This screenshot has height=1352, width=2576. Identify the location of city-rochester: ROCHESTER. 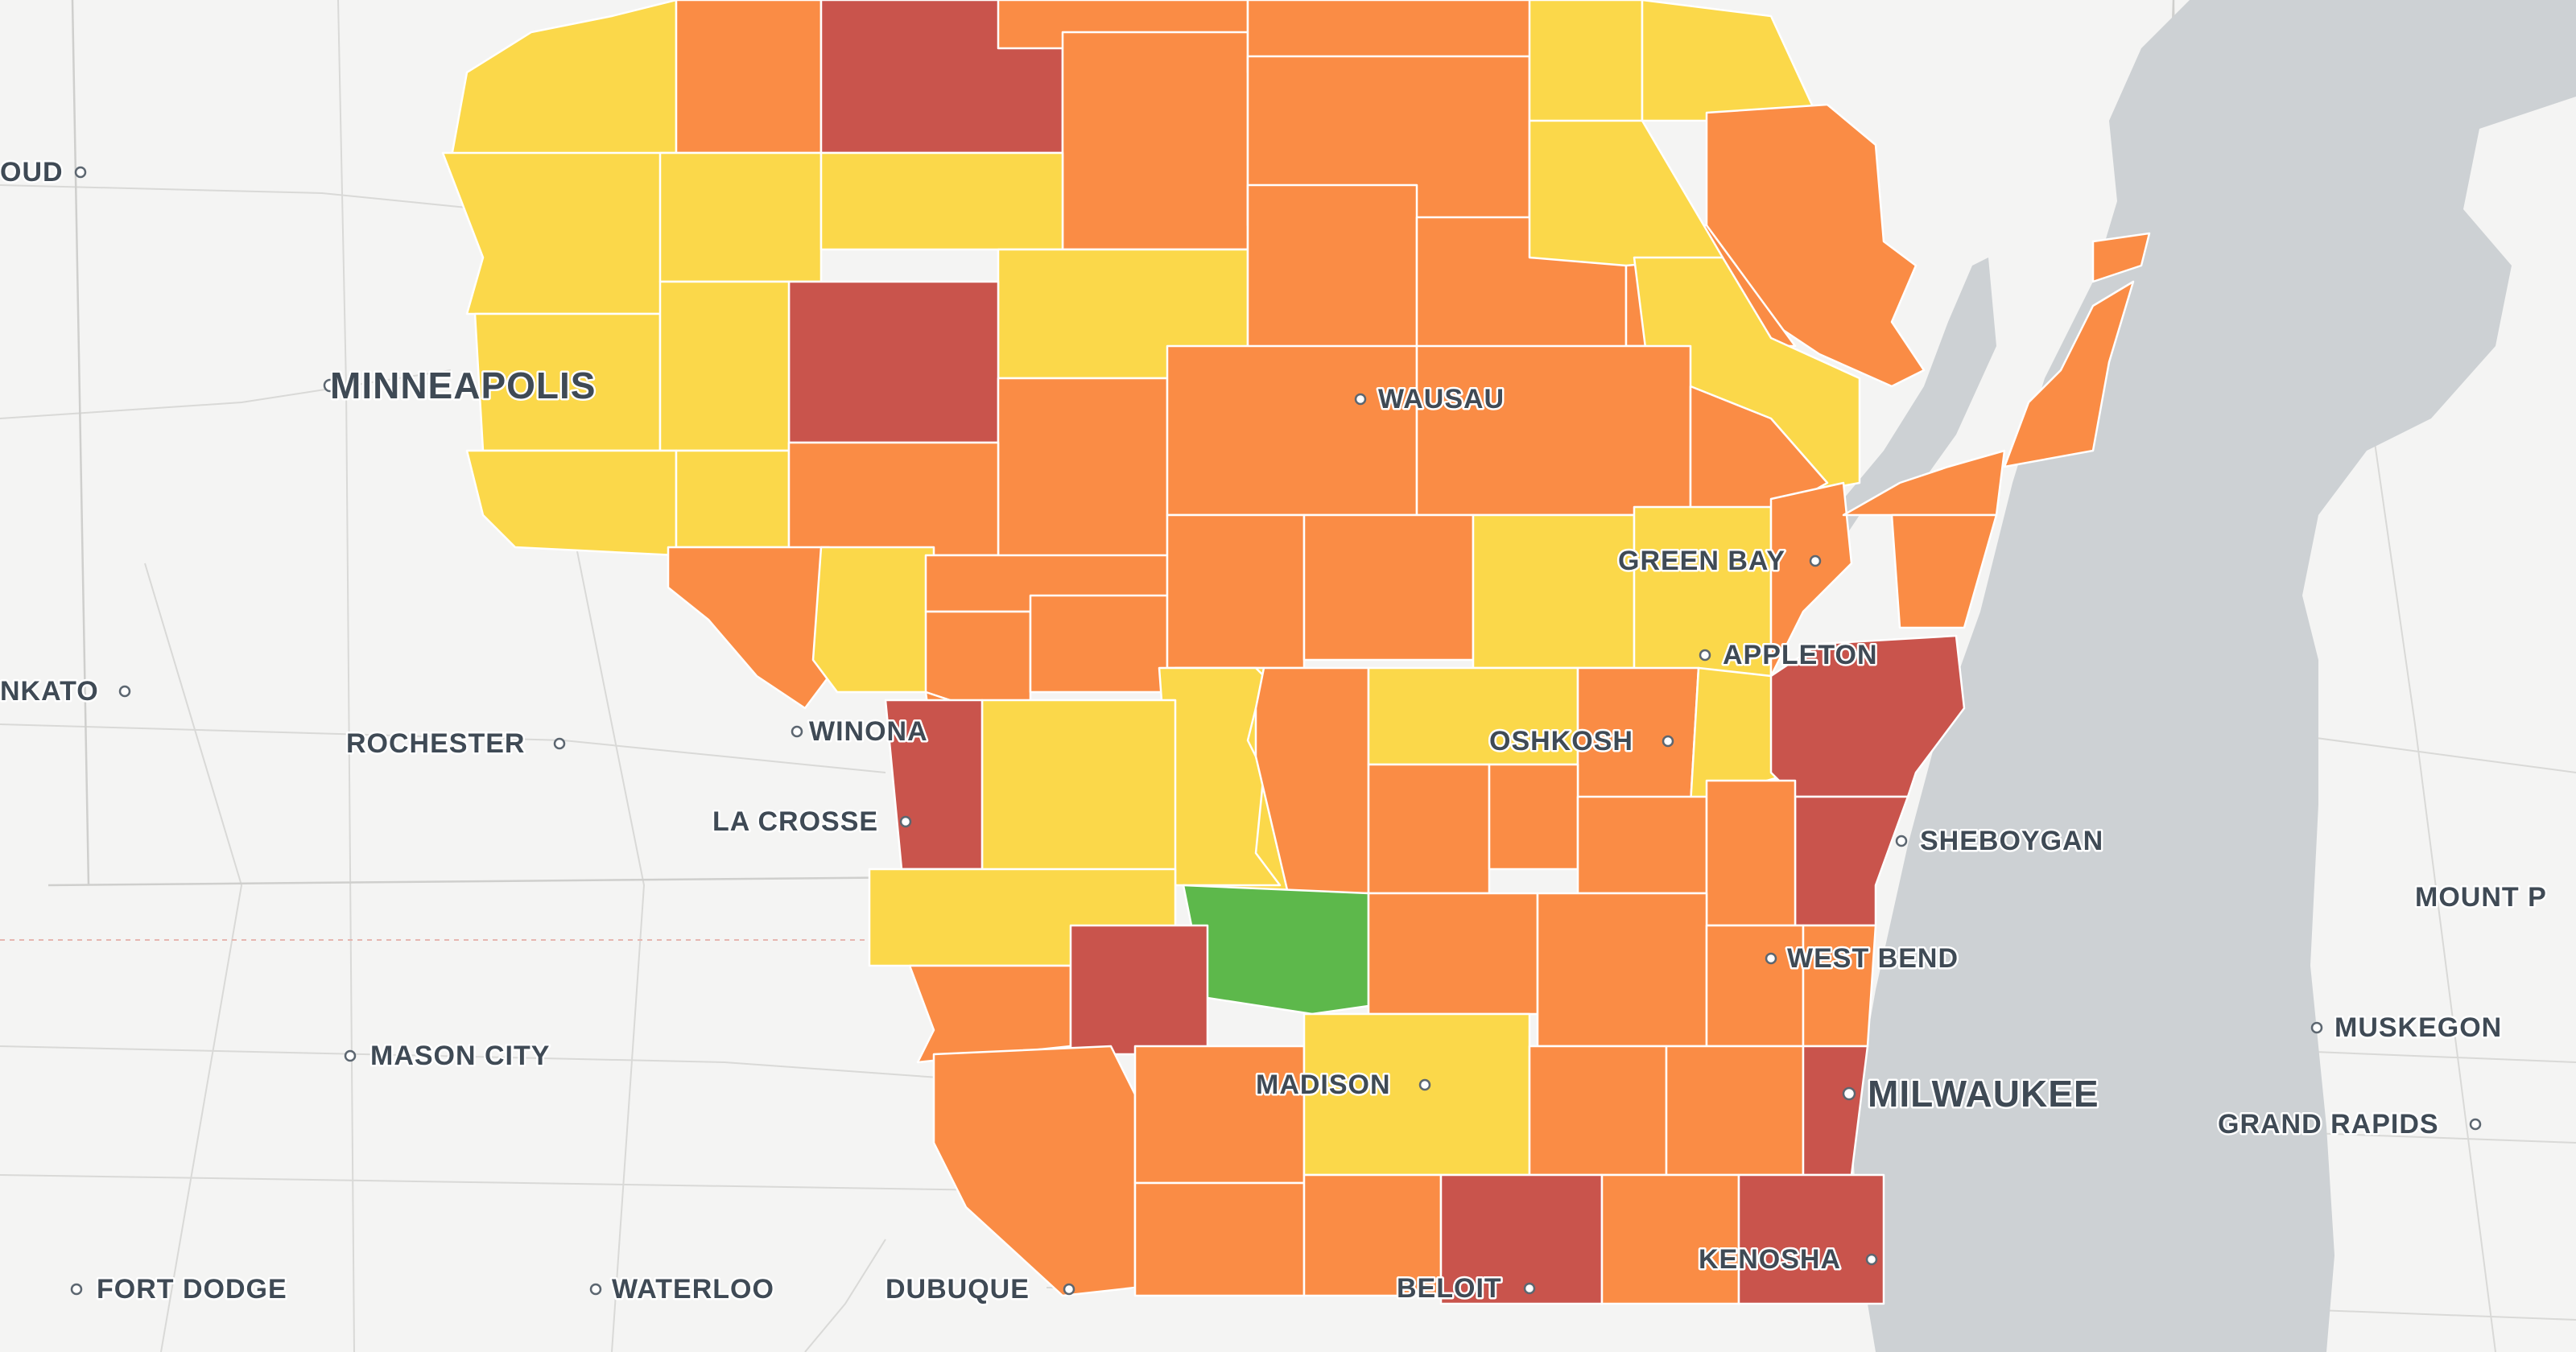
(455, 744).